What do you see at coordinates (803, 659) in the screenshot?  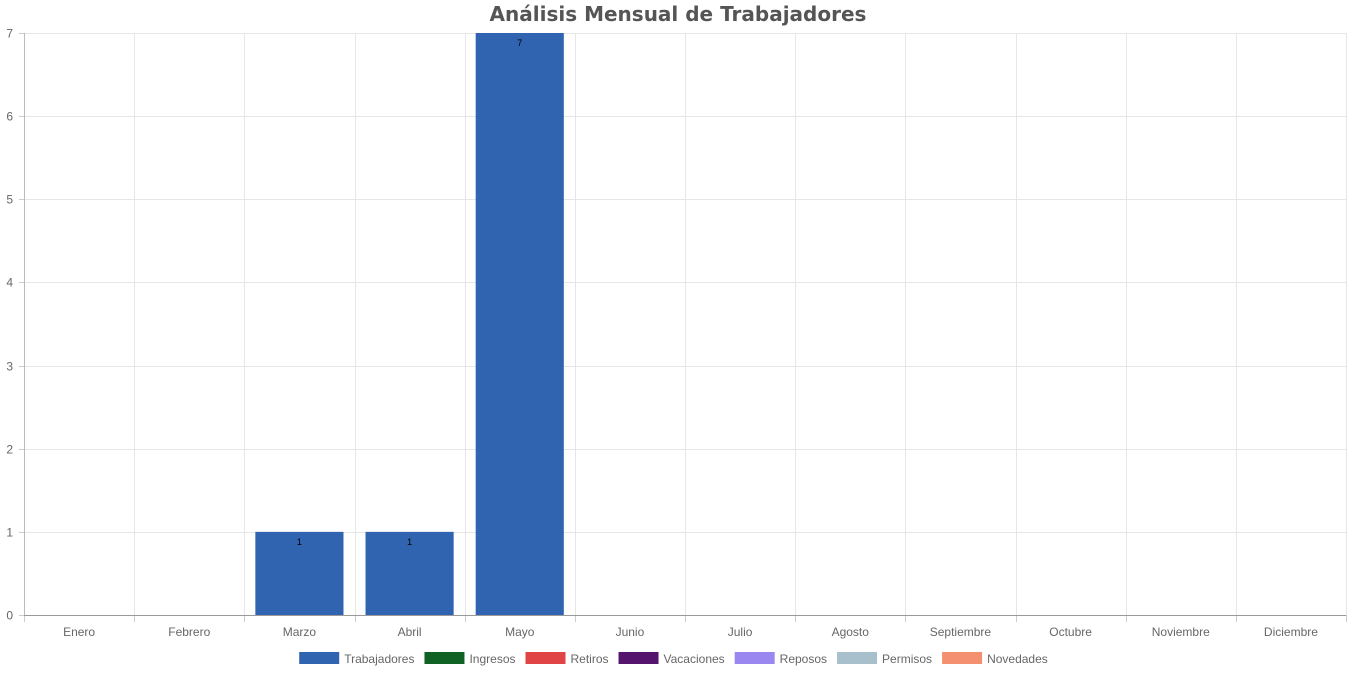 I see `legend-label: Reposos` at bounding box center [803, 659].